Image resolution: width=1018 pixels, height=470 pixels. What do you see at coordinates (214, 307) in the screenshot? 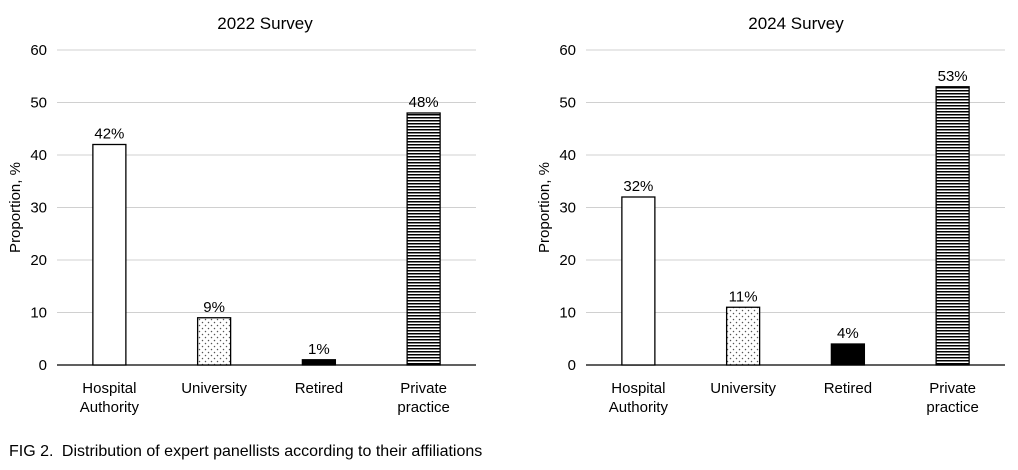
I see `data-label: 9%` at bounding box center [214, 307].